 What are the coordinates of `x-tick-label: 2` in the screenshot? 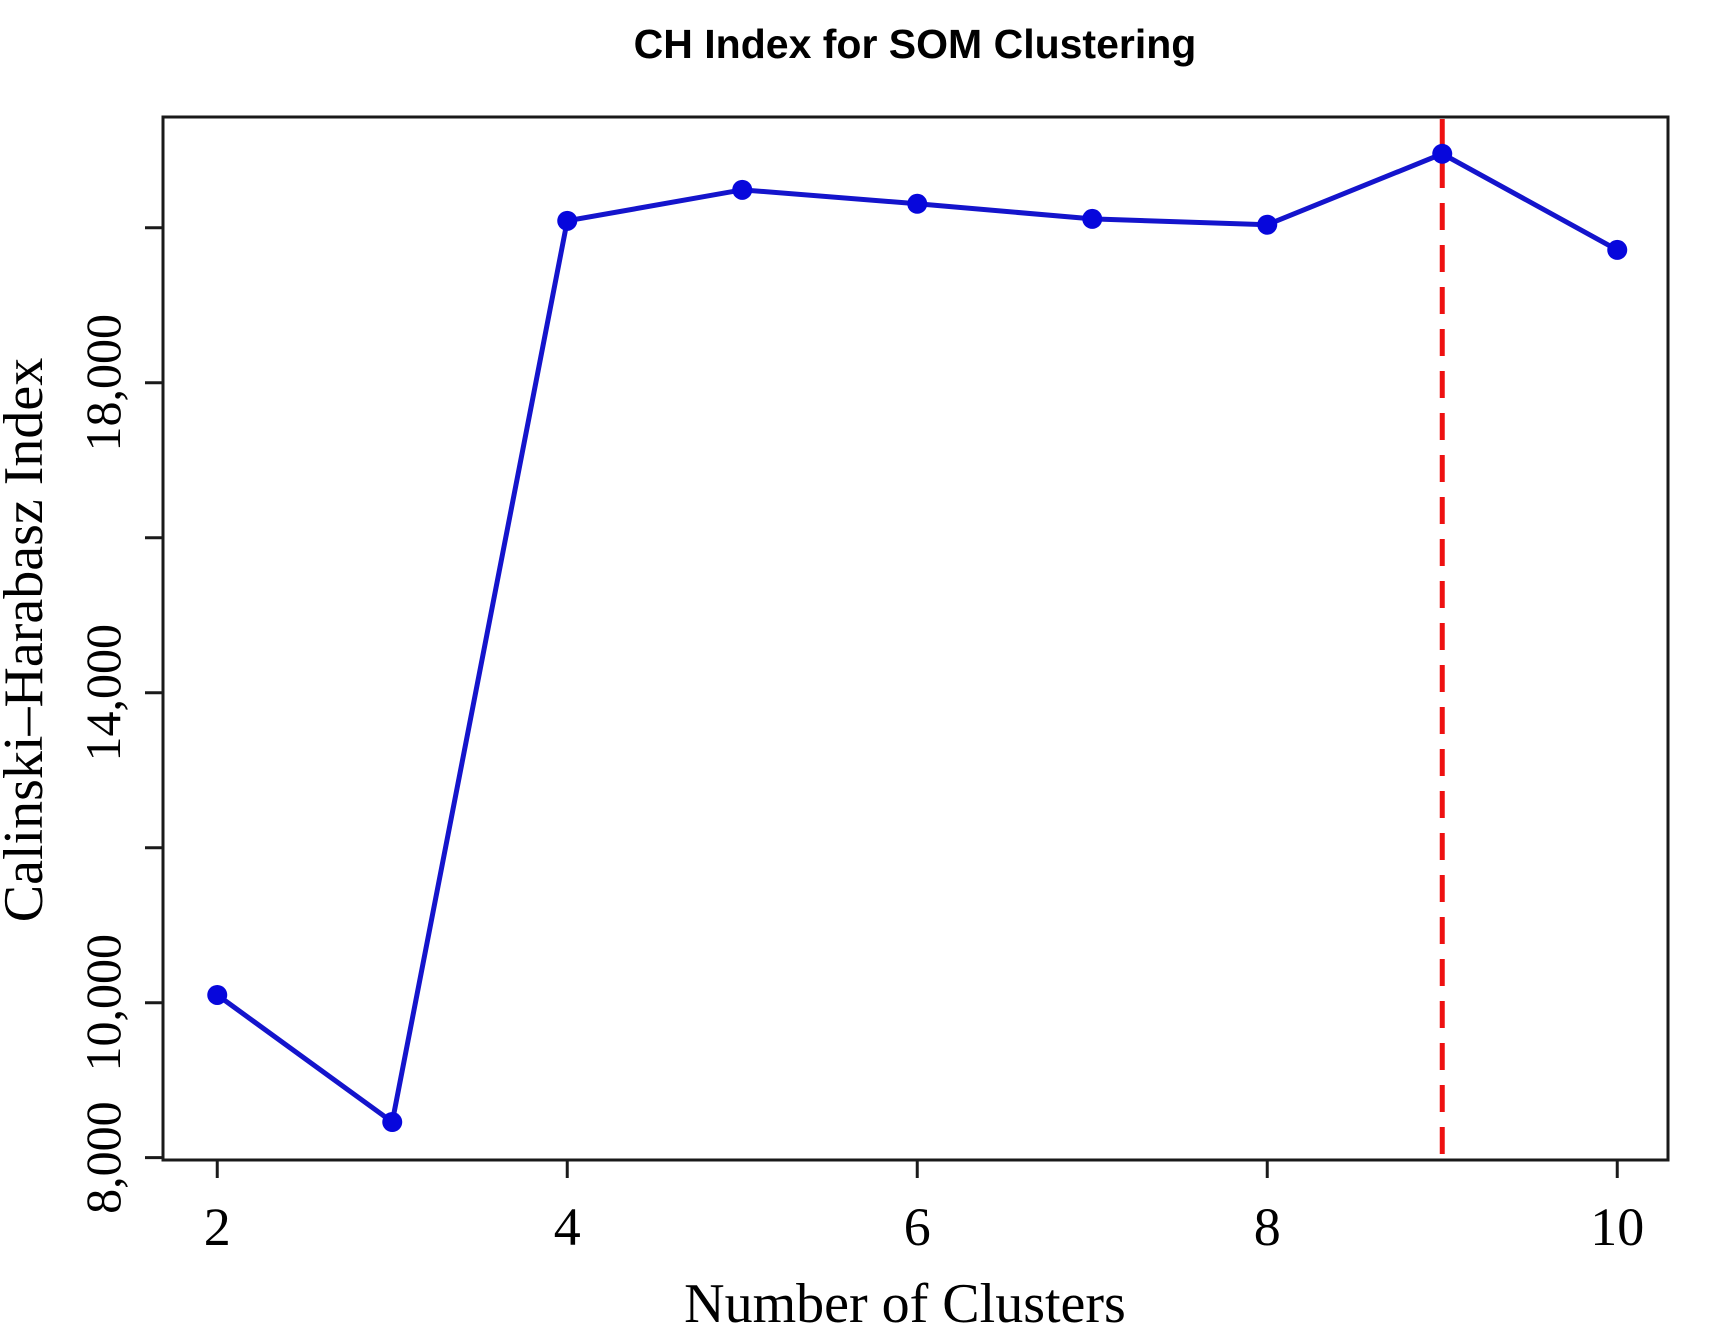 It's located at (217, 1227).